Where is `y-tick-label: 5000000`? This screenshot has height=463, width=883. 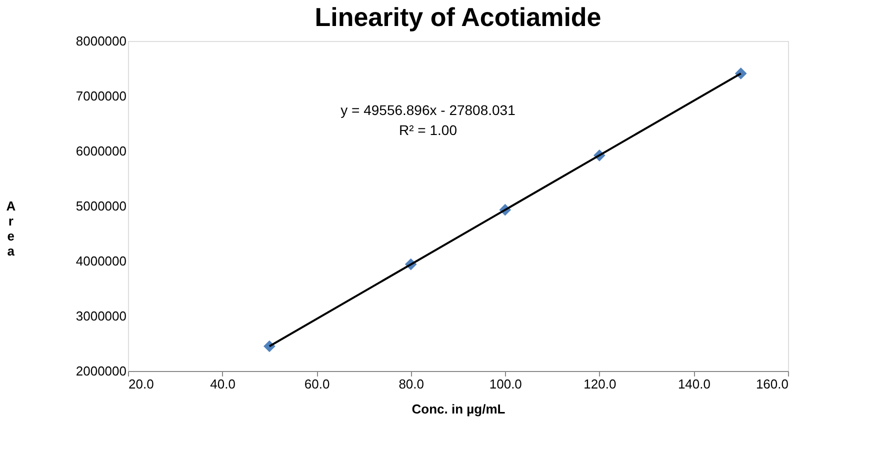
y-tick-label: 5000000 is located at coordinates (101, 206).